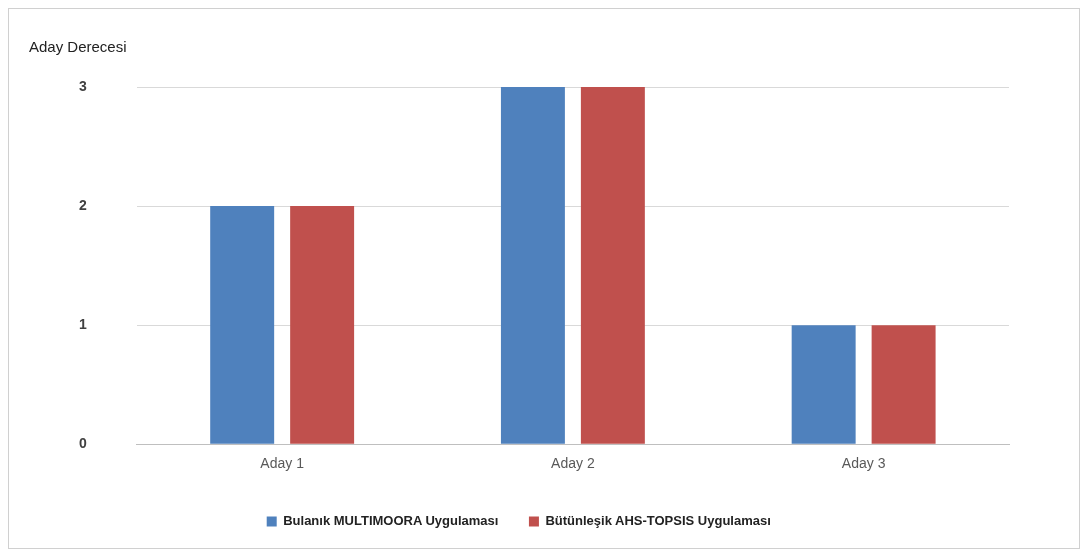 The width and height of the screenshot is (1088, 557). What do you see at coordinates (82, 323) in the screenshot?
I see `y-tick-label: 1` at bounding box center [82, 323].